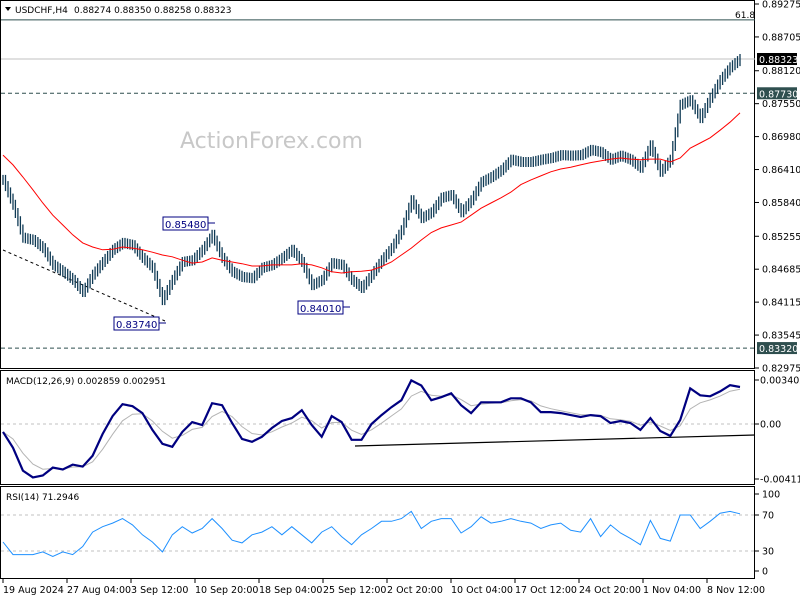 This screenshot has width=800, height=600. What do you see at coordinates (42, 498) in the screenshot?
I see `rsi-title: RSI(14) 71.2946` at bounding box center [42, 498].